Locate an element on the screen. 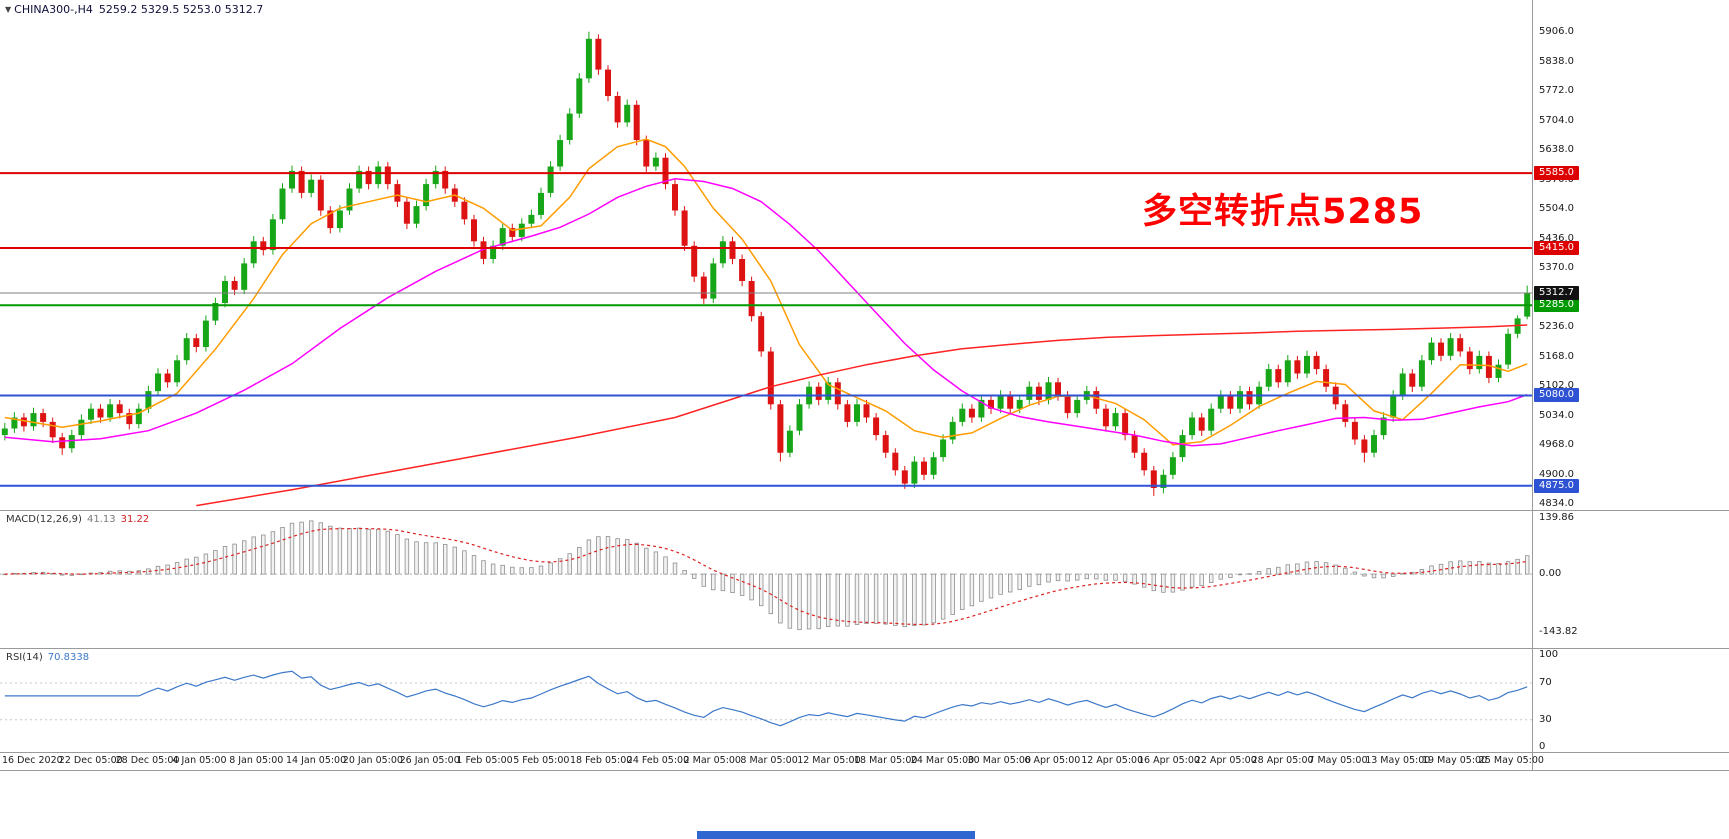 This screenshot has height=839, width=1729. price-badge-5285.0: 5285.0 is located at coordinates (1556, 305).